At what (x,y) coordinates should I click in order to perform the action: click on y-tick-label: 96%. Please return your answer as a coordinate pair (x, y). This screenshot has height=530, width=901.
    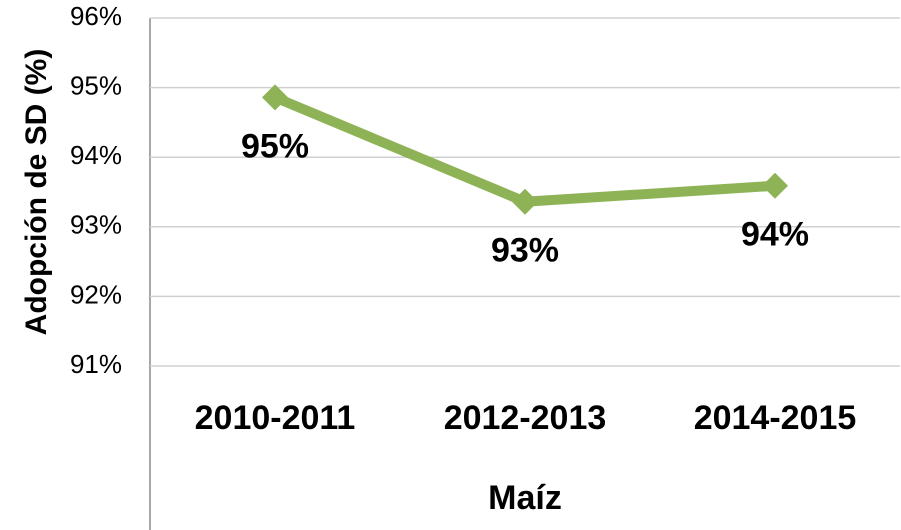
    Looking at the image, I should click on (96, 16).